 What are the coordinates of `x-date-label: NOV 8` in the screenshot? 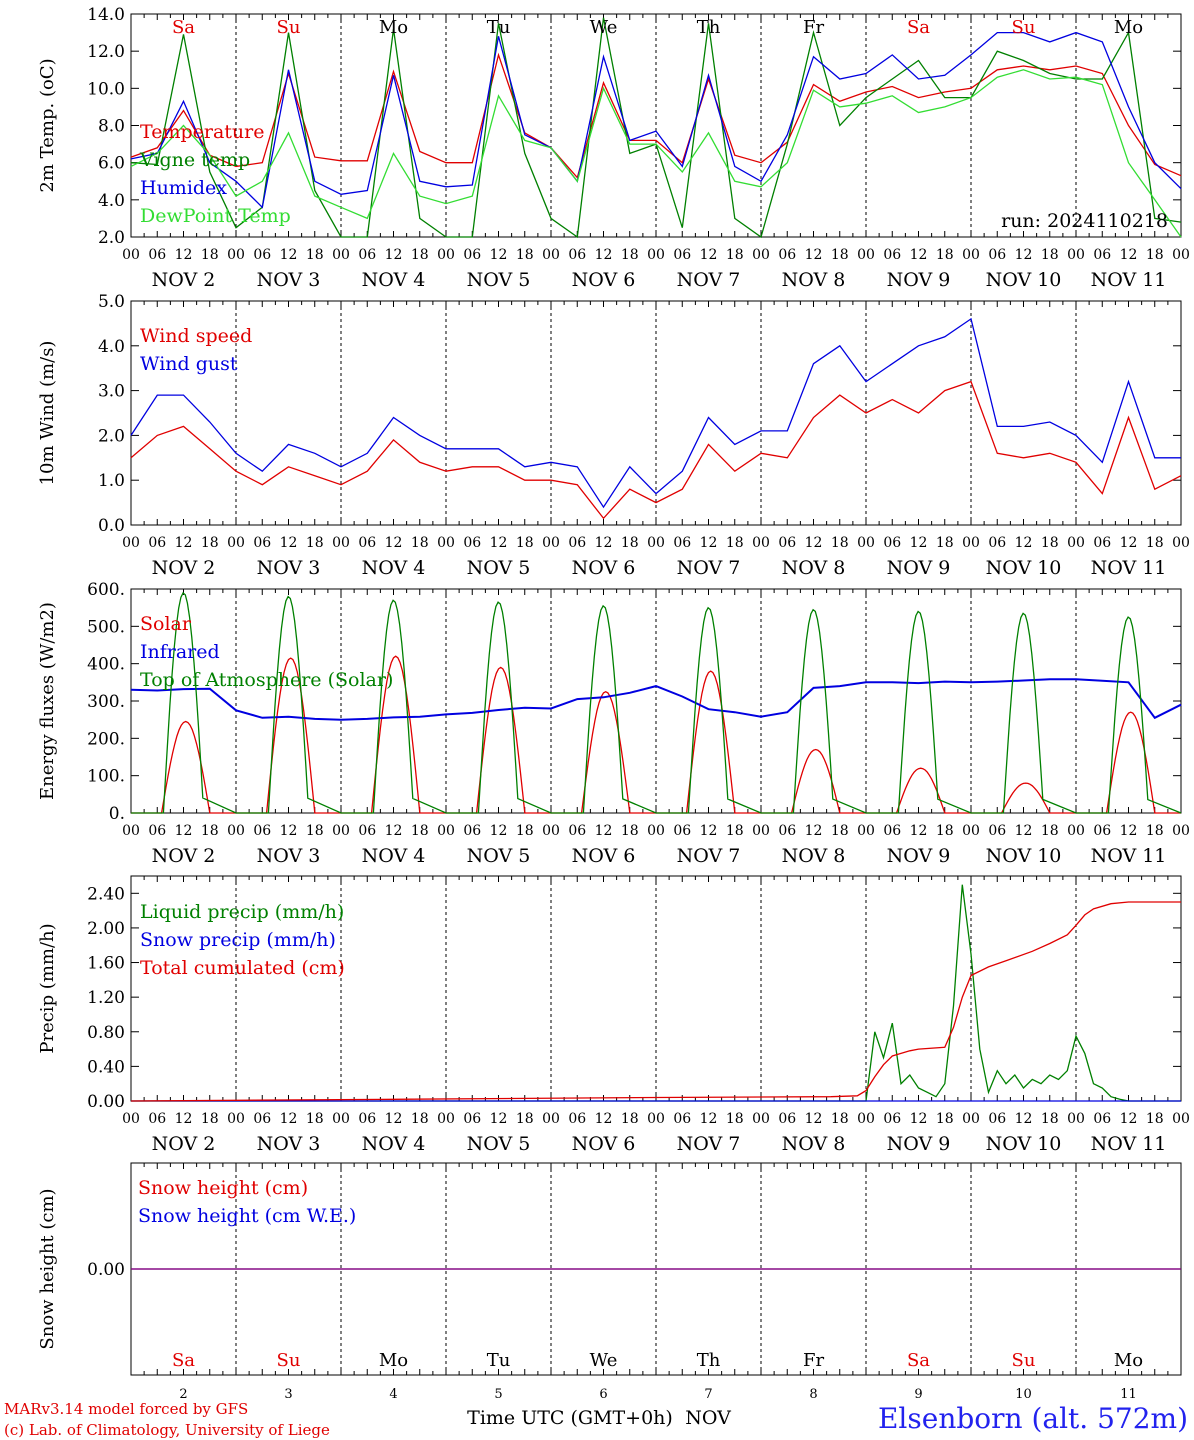 It's located at (814, 568).